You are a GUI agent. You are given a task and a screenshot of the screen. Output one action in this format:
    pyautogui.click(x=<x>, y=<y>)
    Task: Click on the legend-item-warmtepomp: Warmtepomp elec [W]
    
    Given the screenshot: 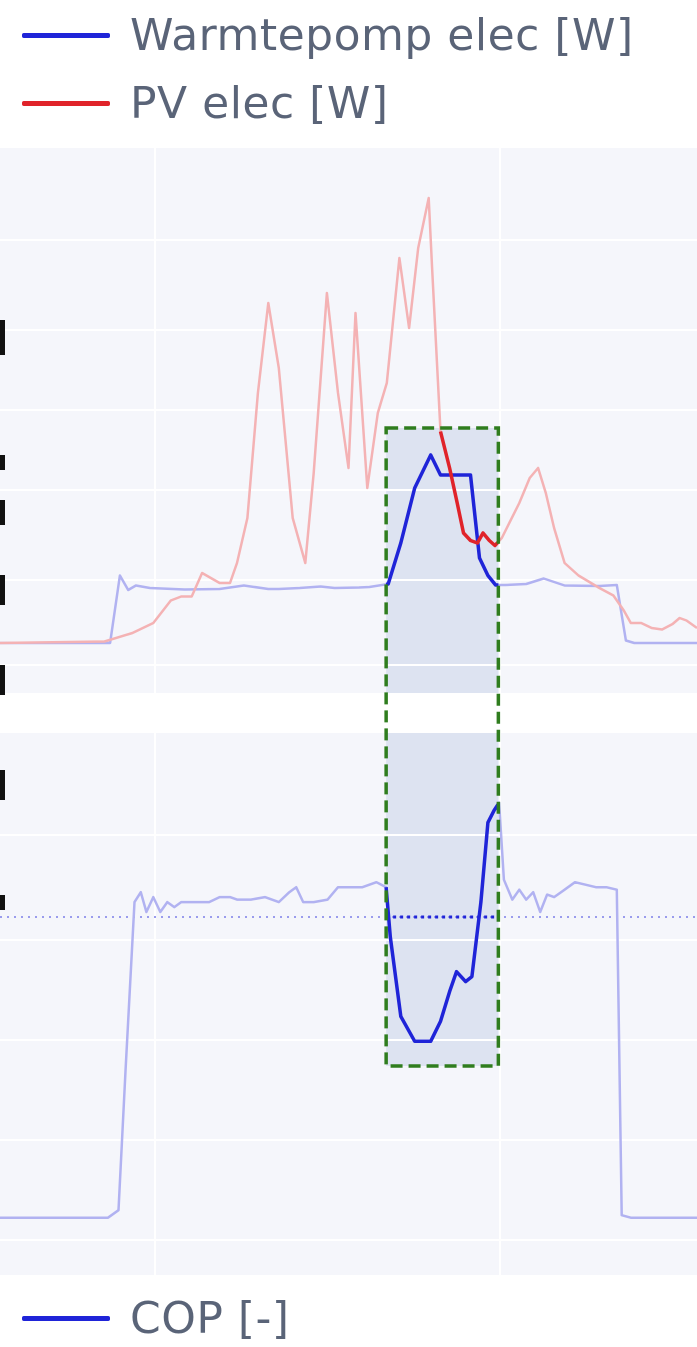 What is the action you would take?
    pyautogui.click(x=317, y=35)
    